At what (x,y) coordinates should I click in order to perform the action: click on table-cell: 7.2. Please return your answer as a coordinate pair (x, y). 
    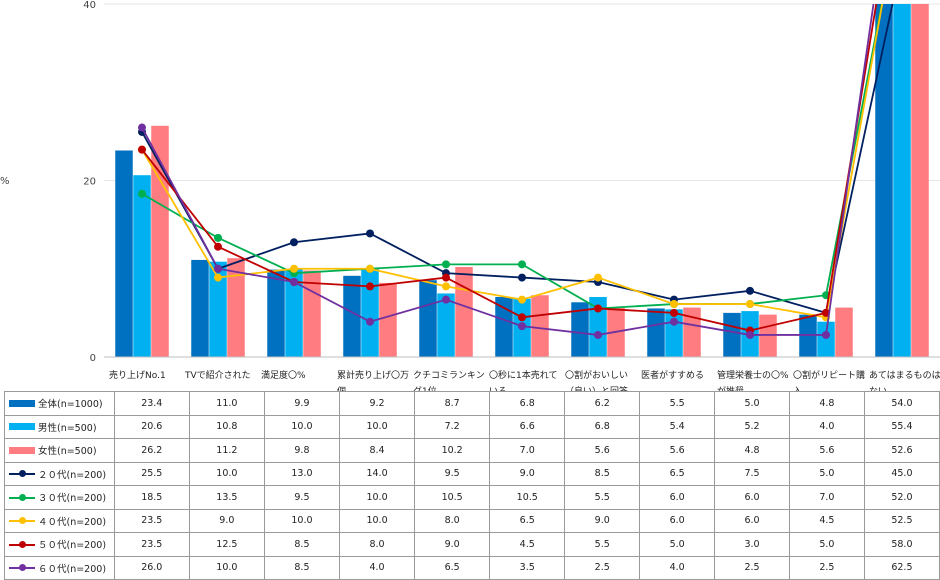
    Looking at the image, I should click on (452, 426).